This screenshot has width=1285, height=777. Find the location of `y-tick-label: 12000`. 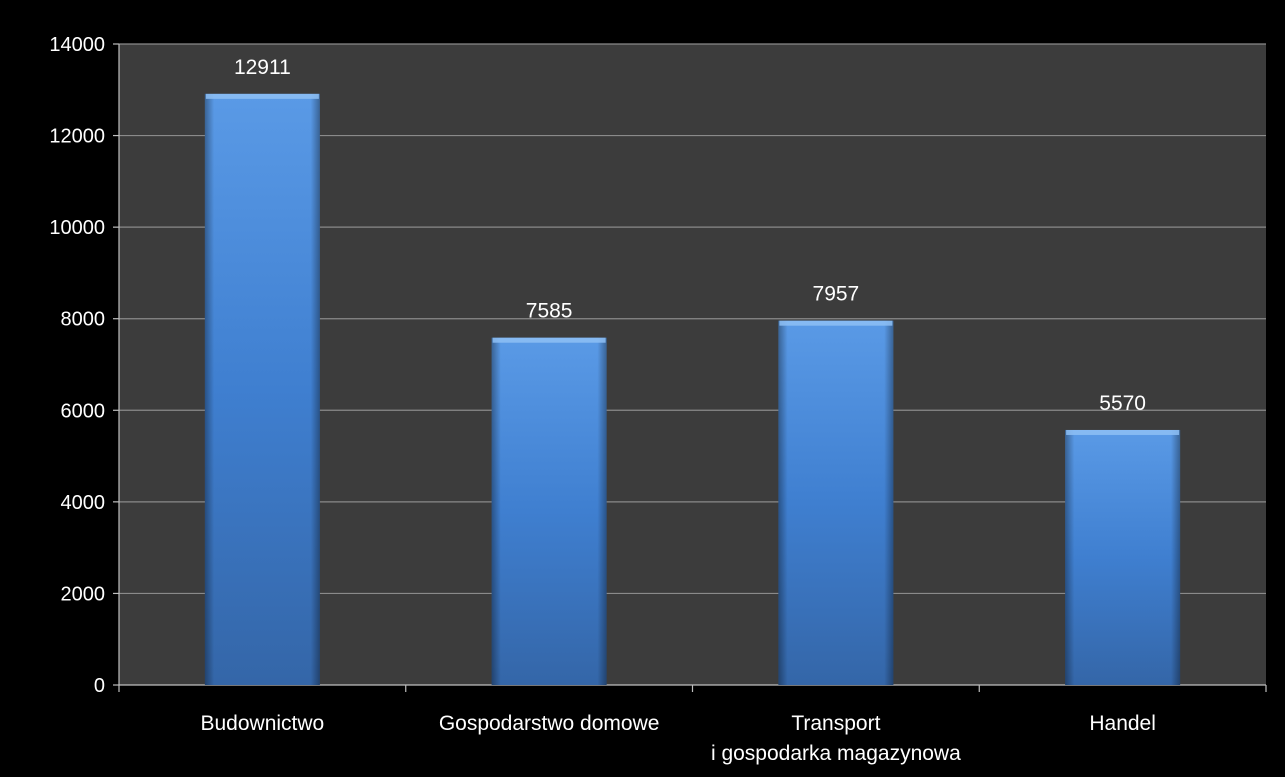

y-tick-label: 12000 is located at coordinates (77, 137).